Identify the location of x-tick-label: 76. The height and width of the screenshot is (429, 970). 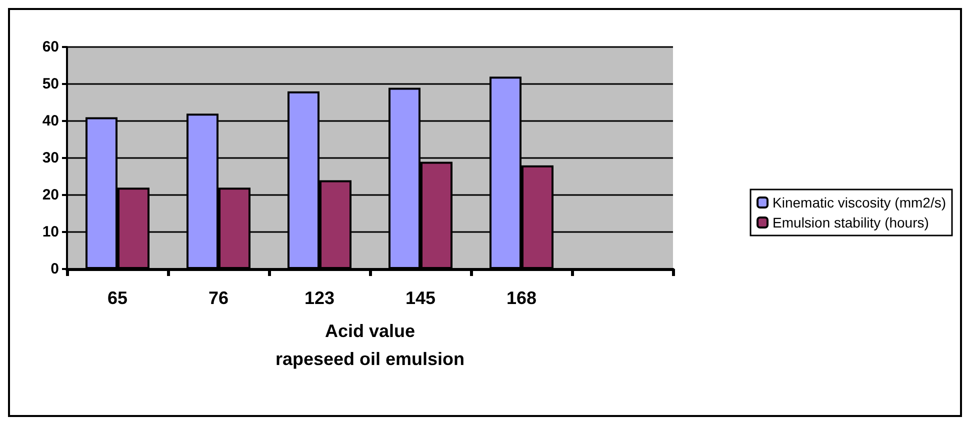
(218, 298).